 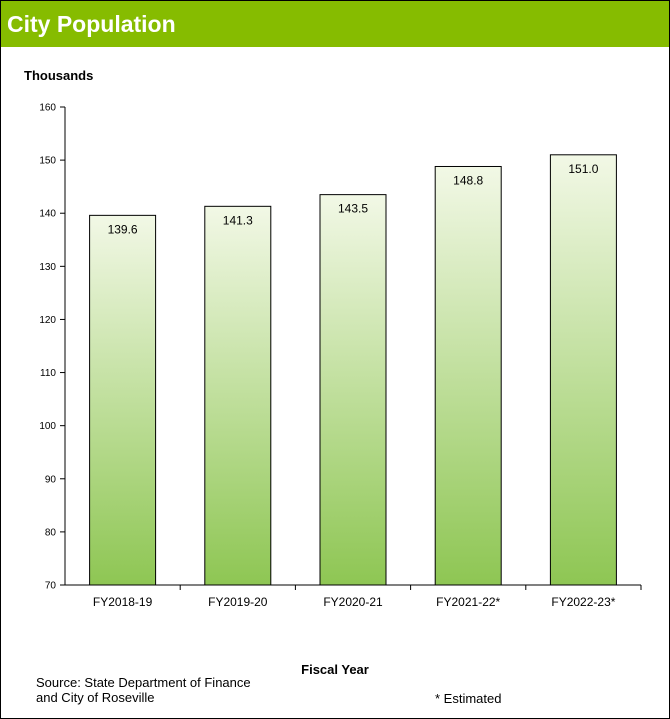 What do you see at coordinates (468, 698) in the screenshot?
I see `estimated-footnote: * Estimated` at bounding box center [468, 698].